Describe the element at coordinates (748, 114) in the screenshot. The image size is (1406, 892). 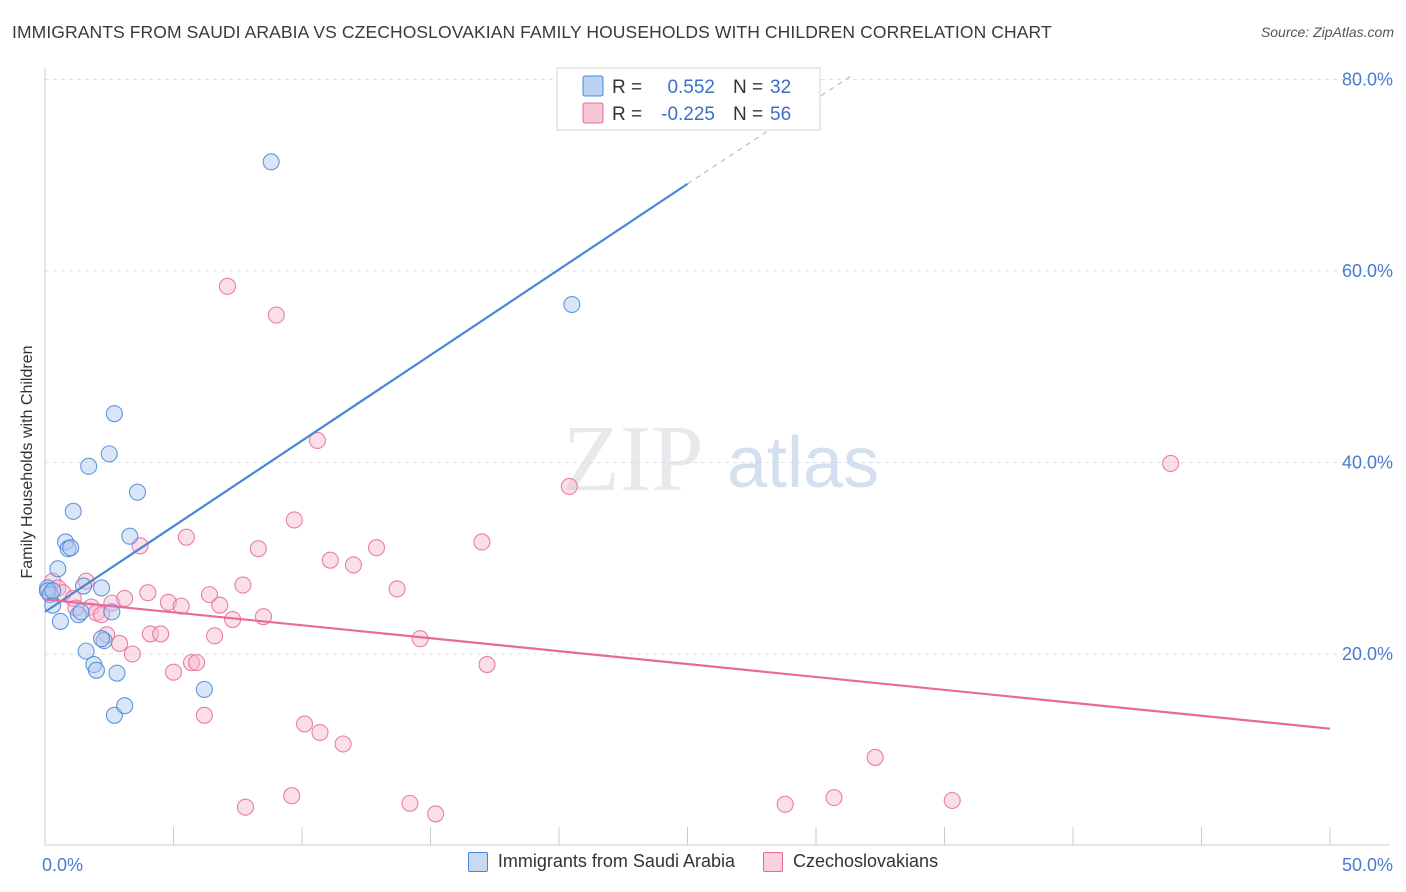
I see `stats-n-label-pink: N =` at that location.